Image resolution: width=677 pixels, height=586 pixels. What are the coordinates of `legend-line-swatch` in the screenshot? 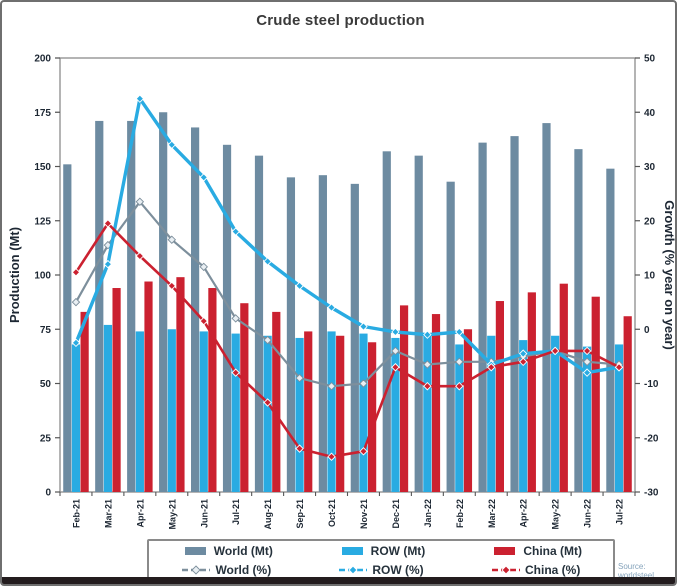 It's located at (196, 569).